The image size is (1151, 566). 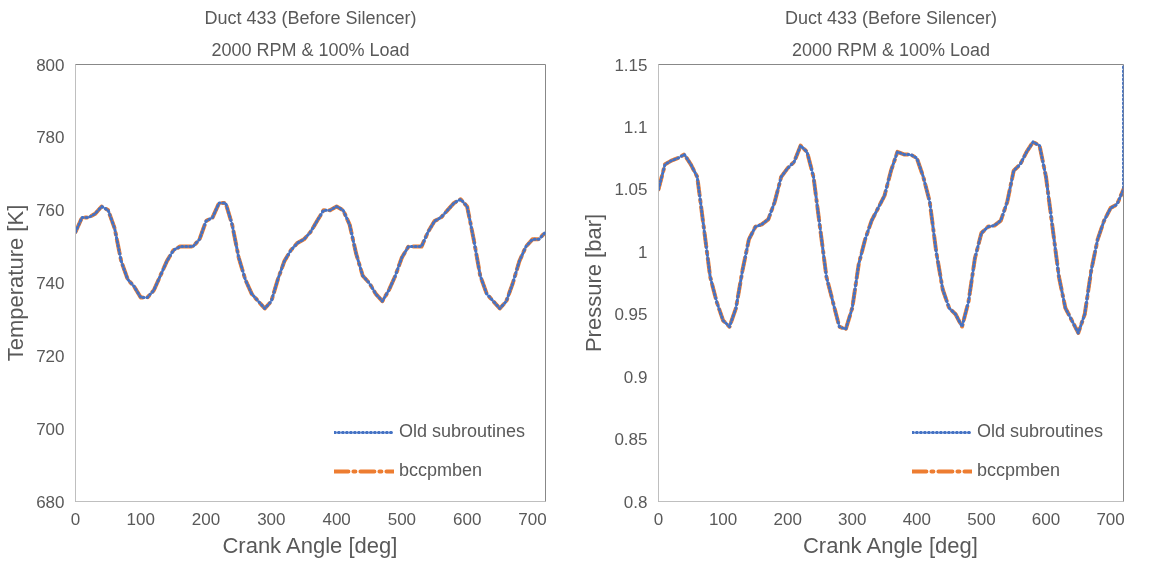 What do you see at coordinates (50, 283) in the screenshot?
I see `y-tick-label: 740` at bounding box center [50, 283].